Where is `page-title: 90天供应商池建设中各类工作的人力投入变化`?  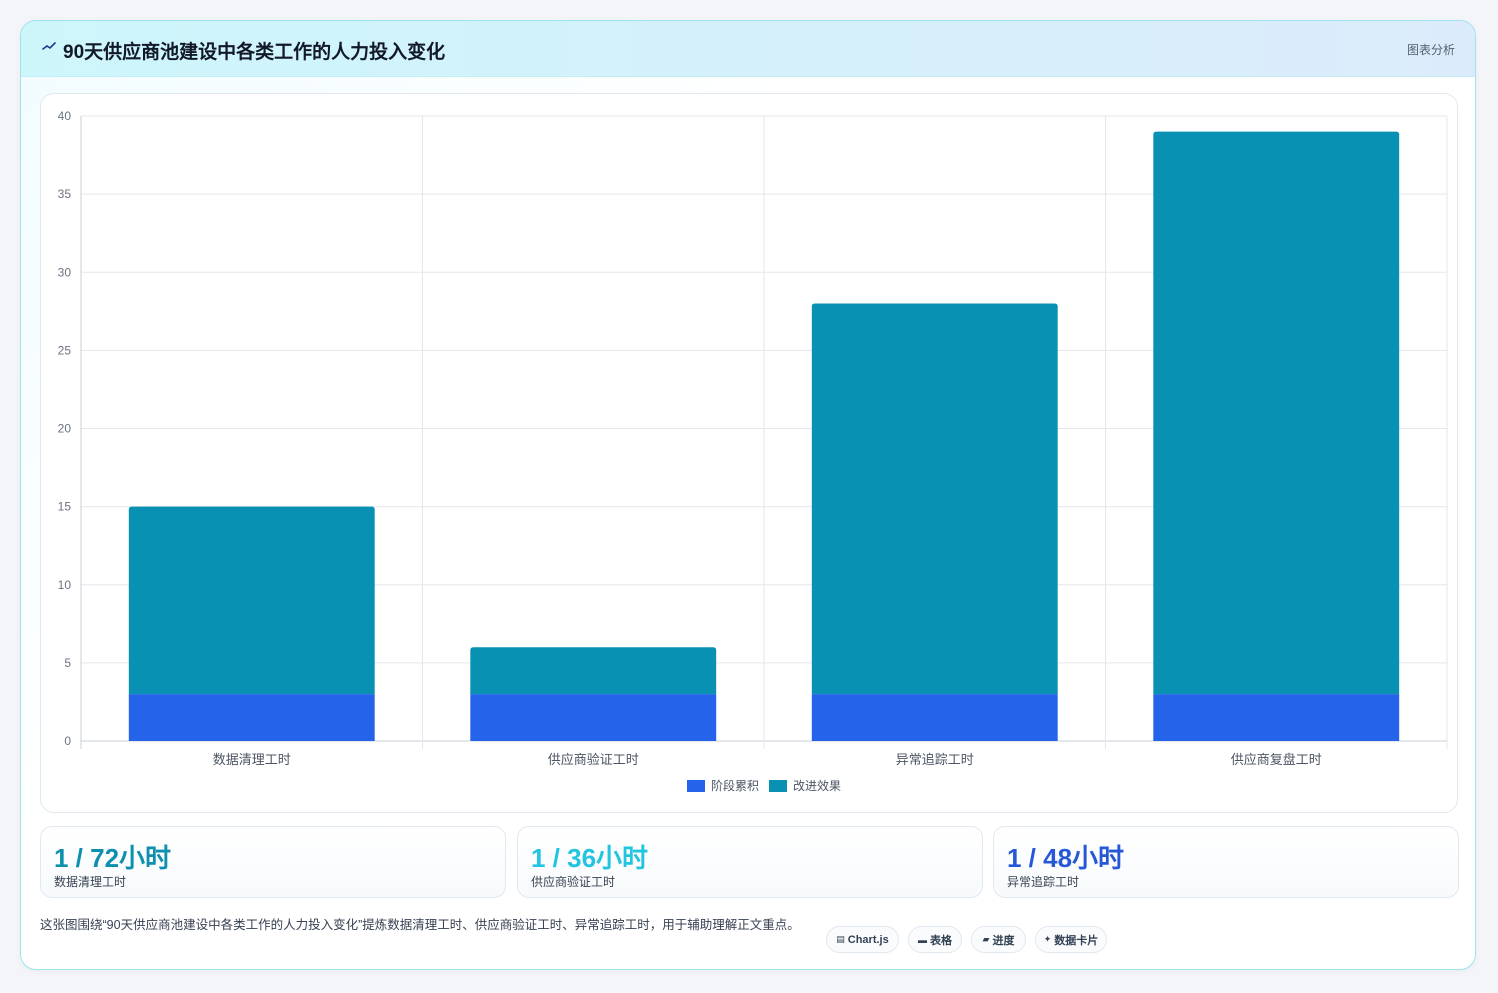 page-title: 90天供应商池建设中各类工作的人力投入变化 is located at coordinates (254, 52).